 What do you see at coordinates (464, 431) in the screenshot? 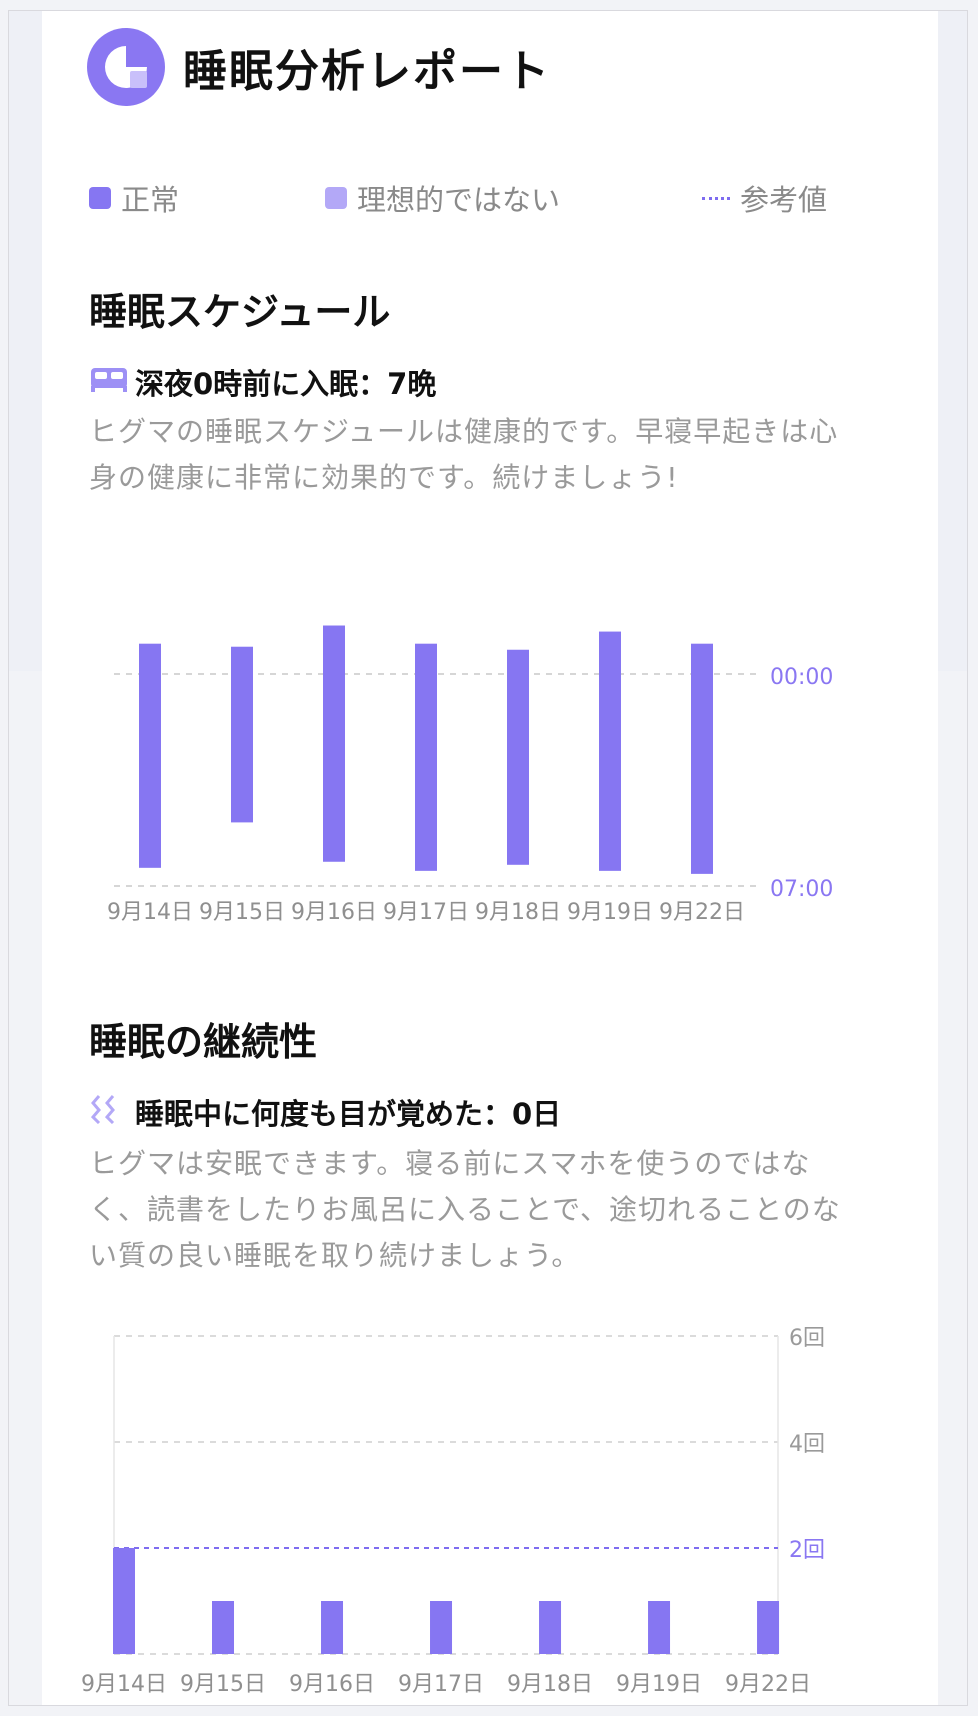
I see `schedule-description-line: ヒグマの睡眠スケジュールは健康的です。早寝早起きは心` at bounding box center [464, 431].